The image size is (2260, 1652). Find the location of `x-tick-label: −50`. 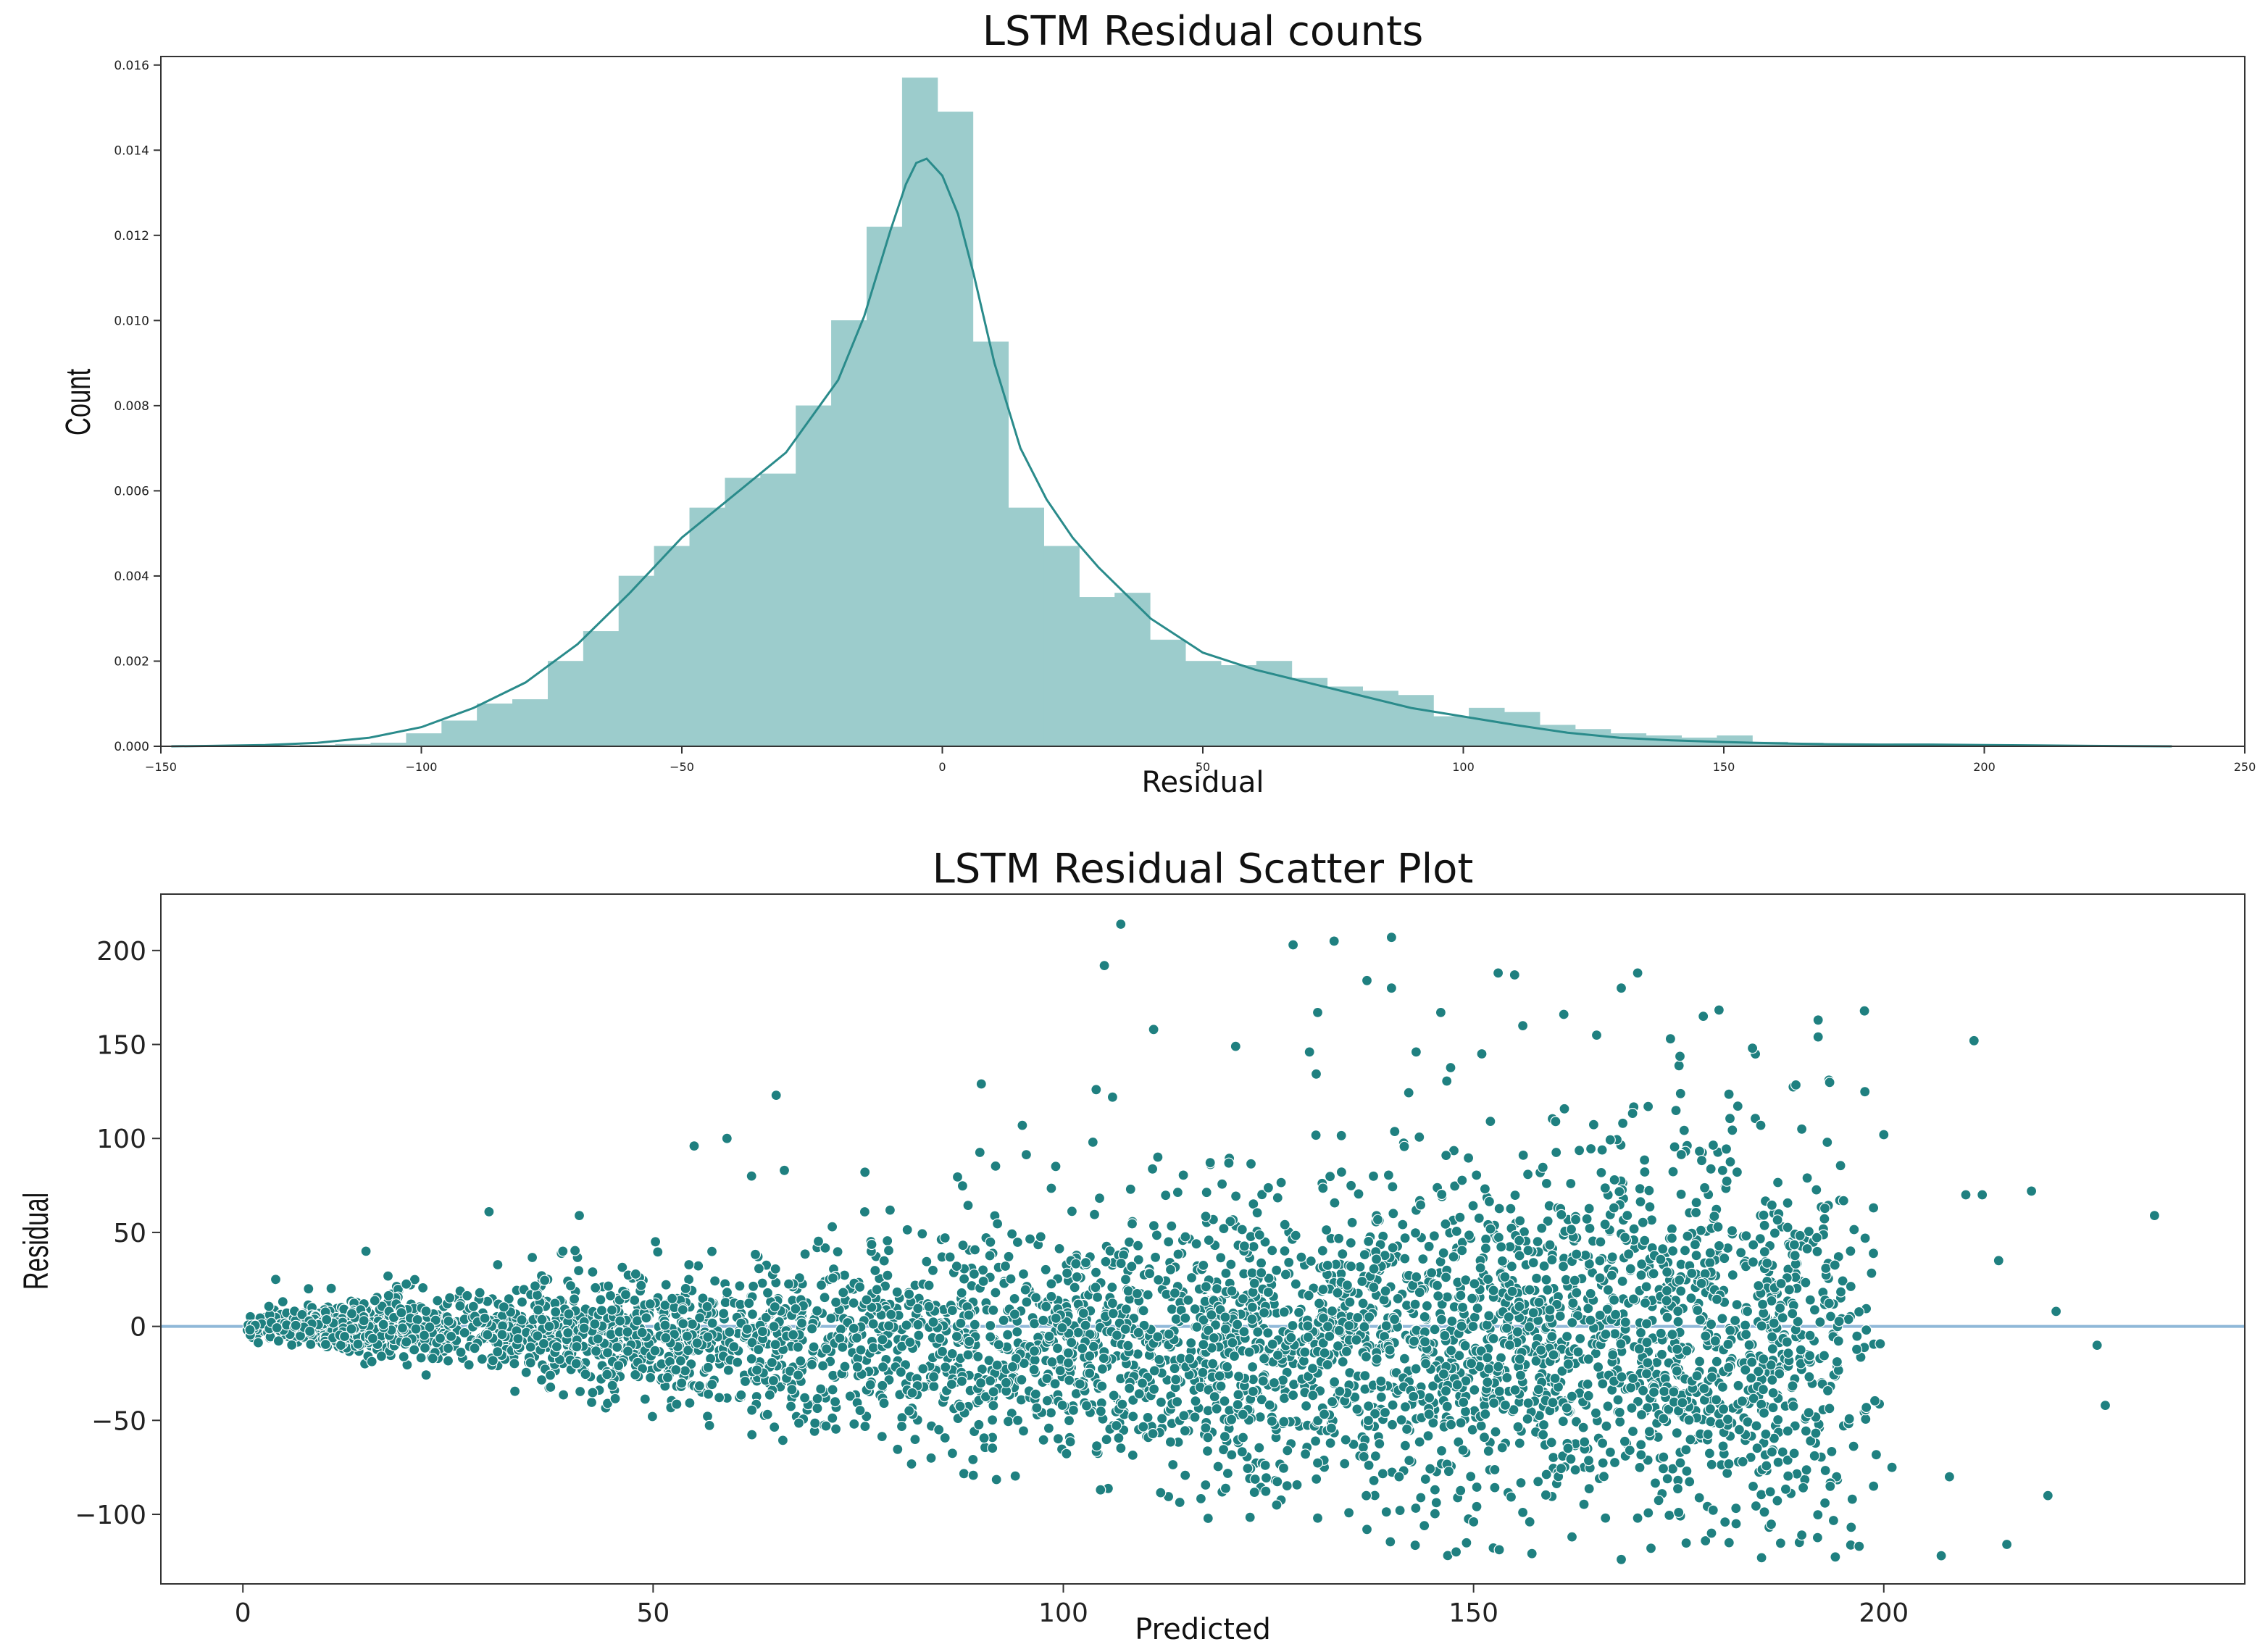

x-tick-label: −50 is located at coordinates (682, 767).